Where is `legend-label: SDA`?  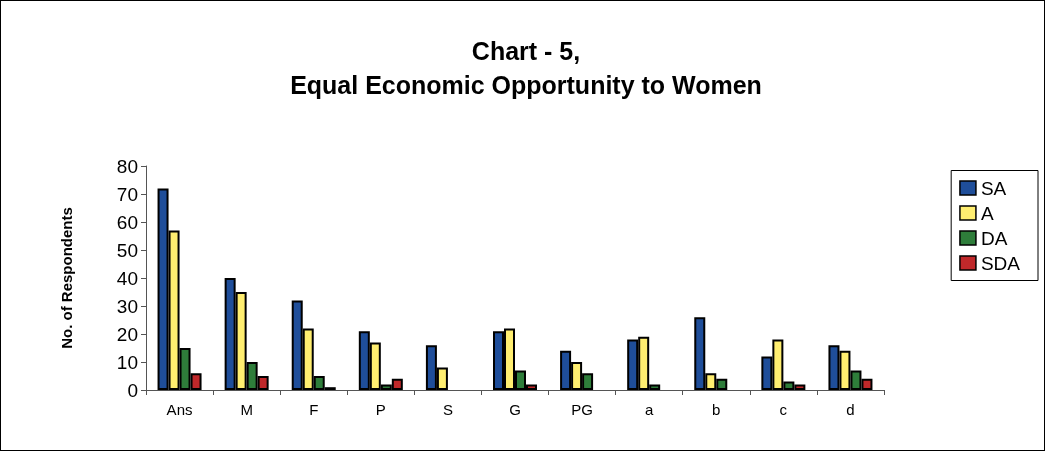
legend-label: SDA is located at coordinates (1000, 263).